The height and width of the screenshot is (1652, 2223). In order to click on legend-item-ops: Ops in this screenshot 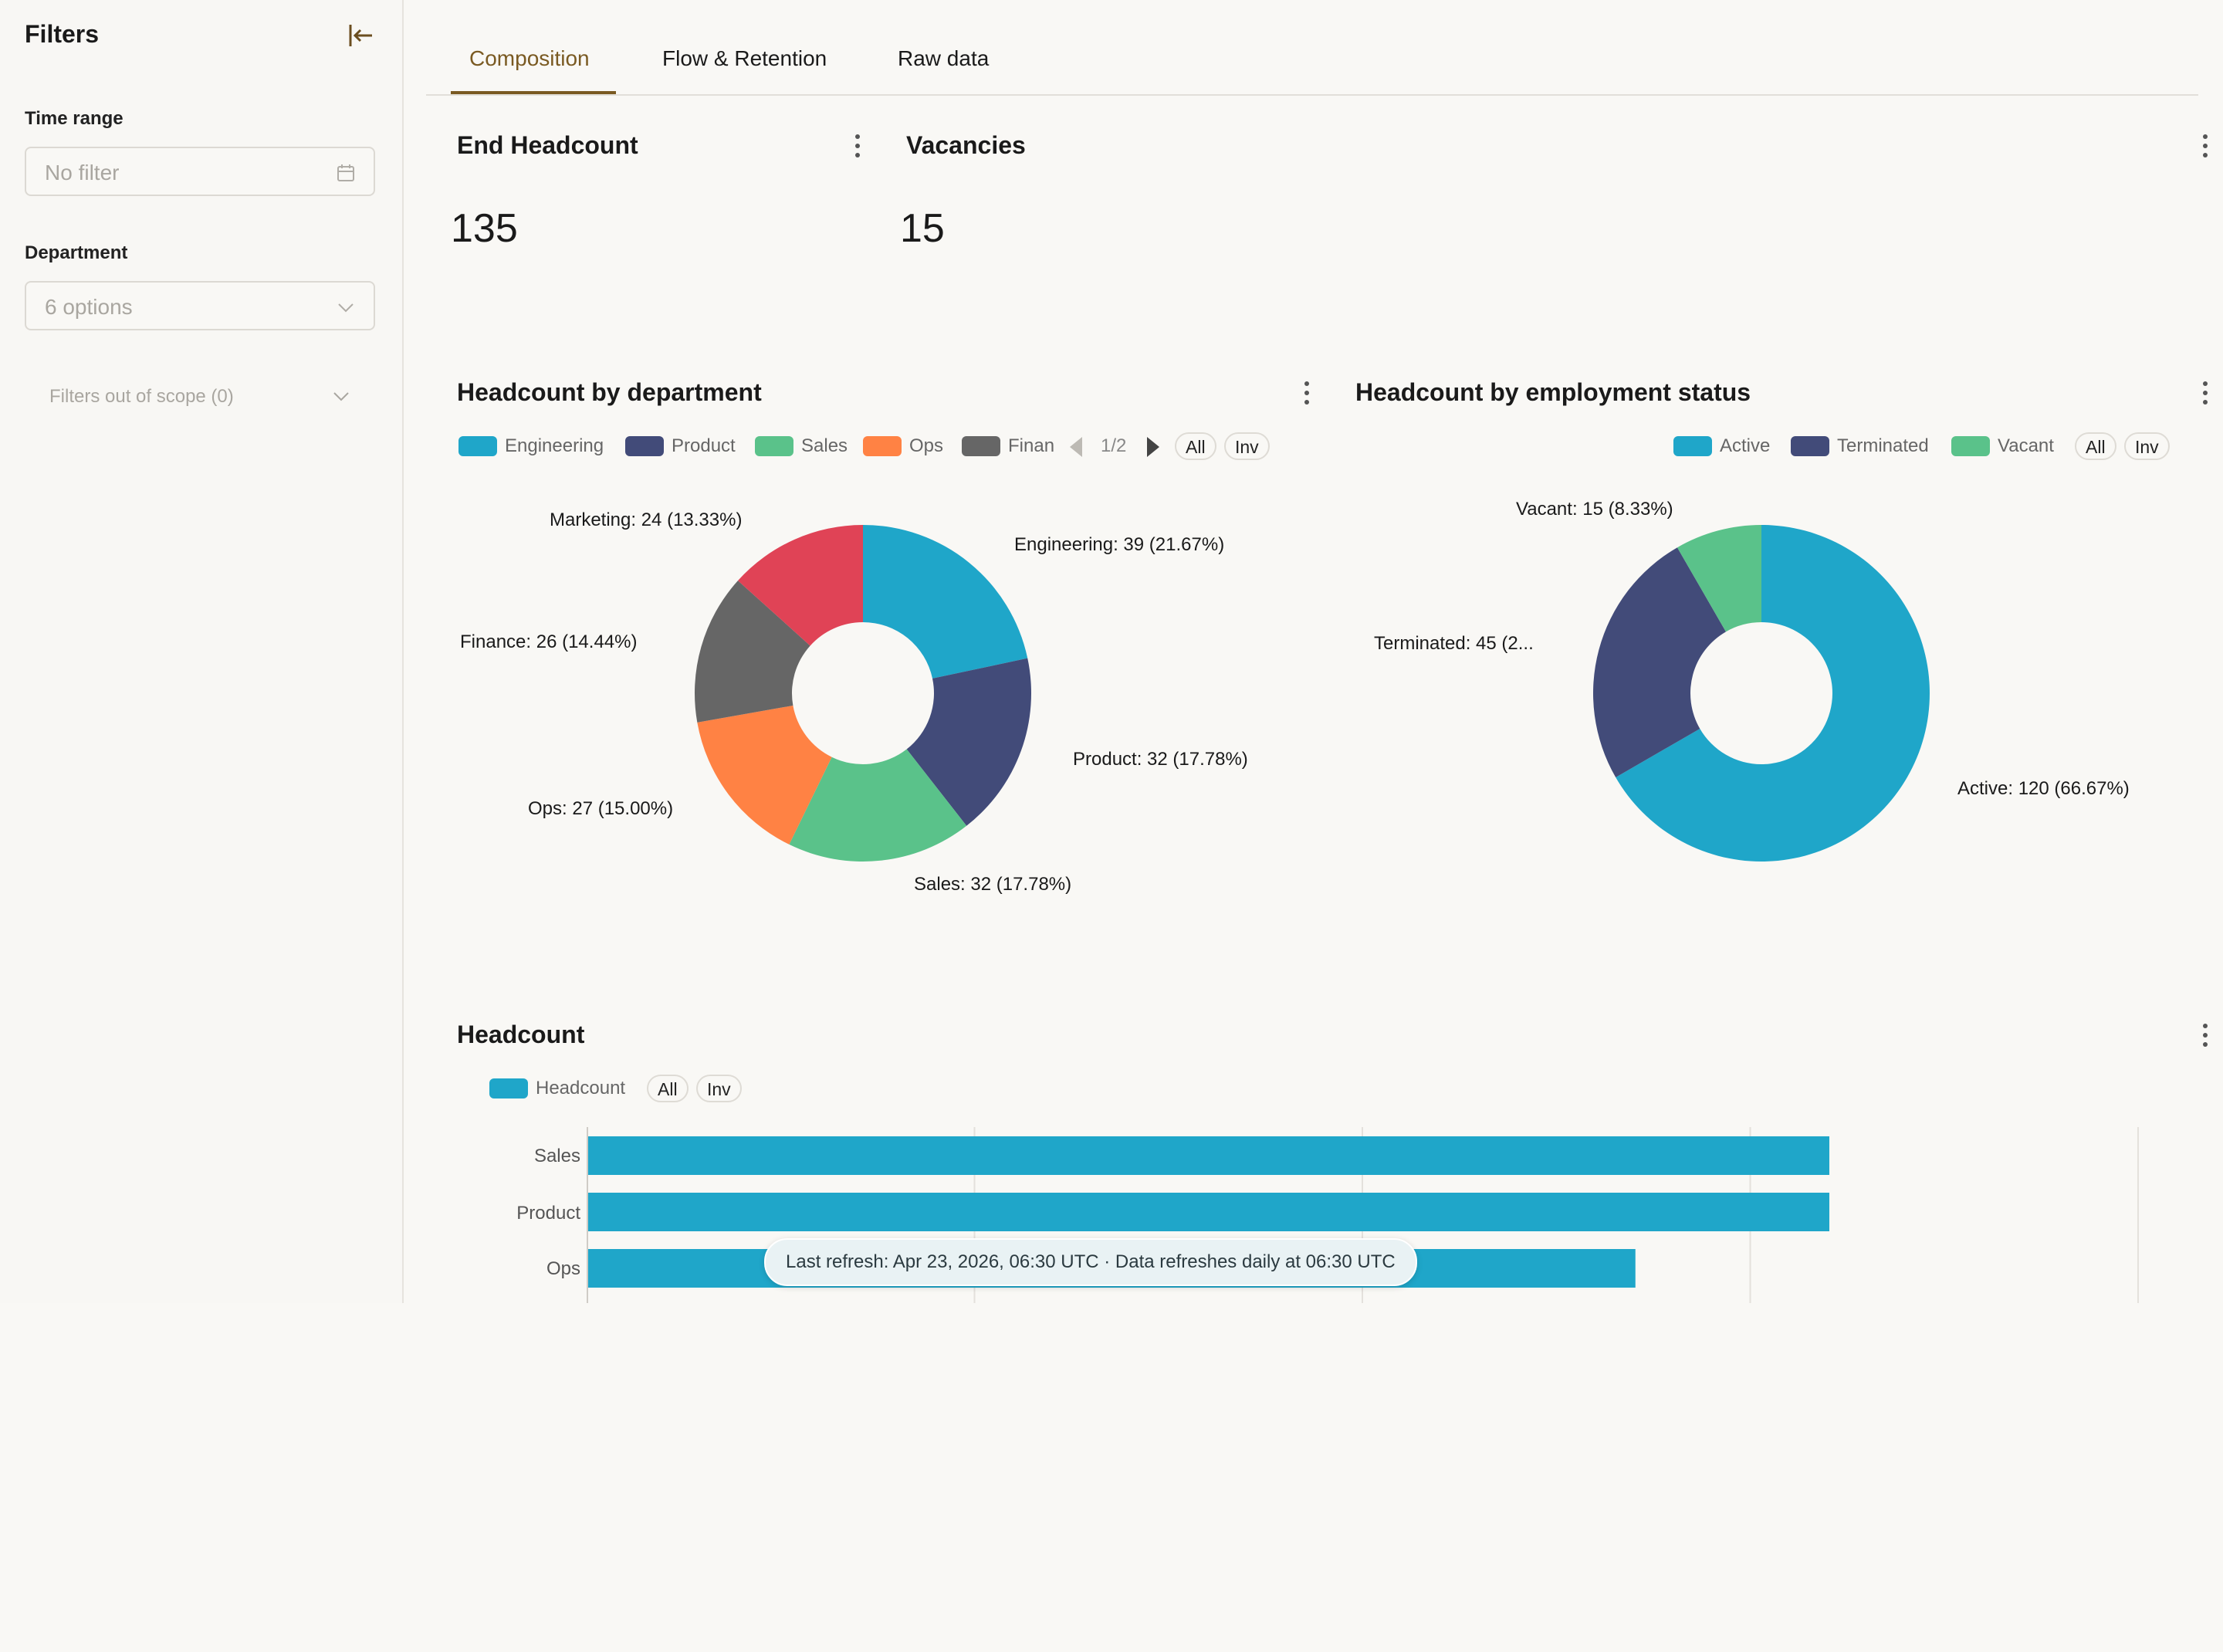, I will do `click(903, 446)`.